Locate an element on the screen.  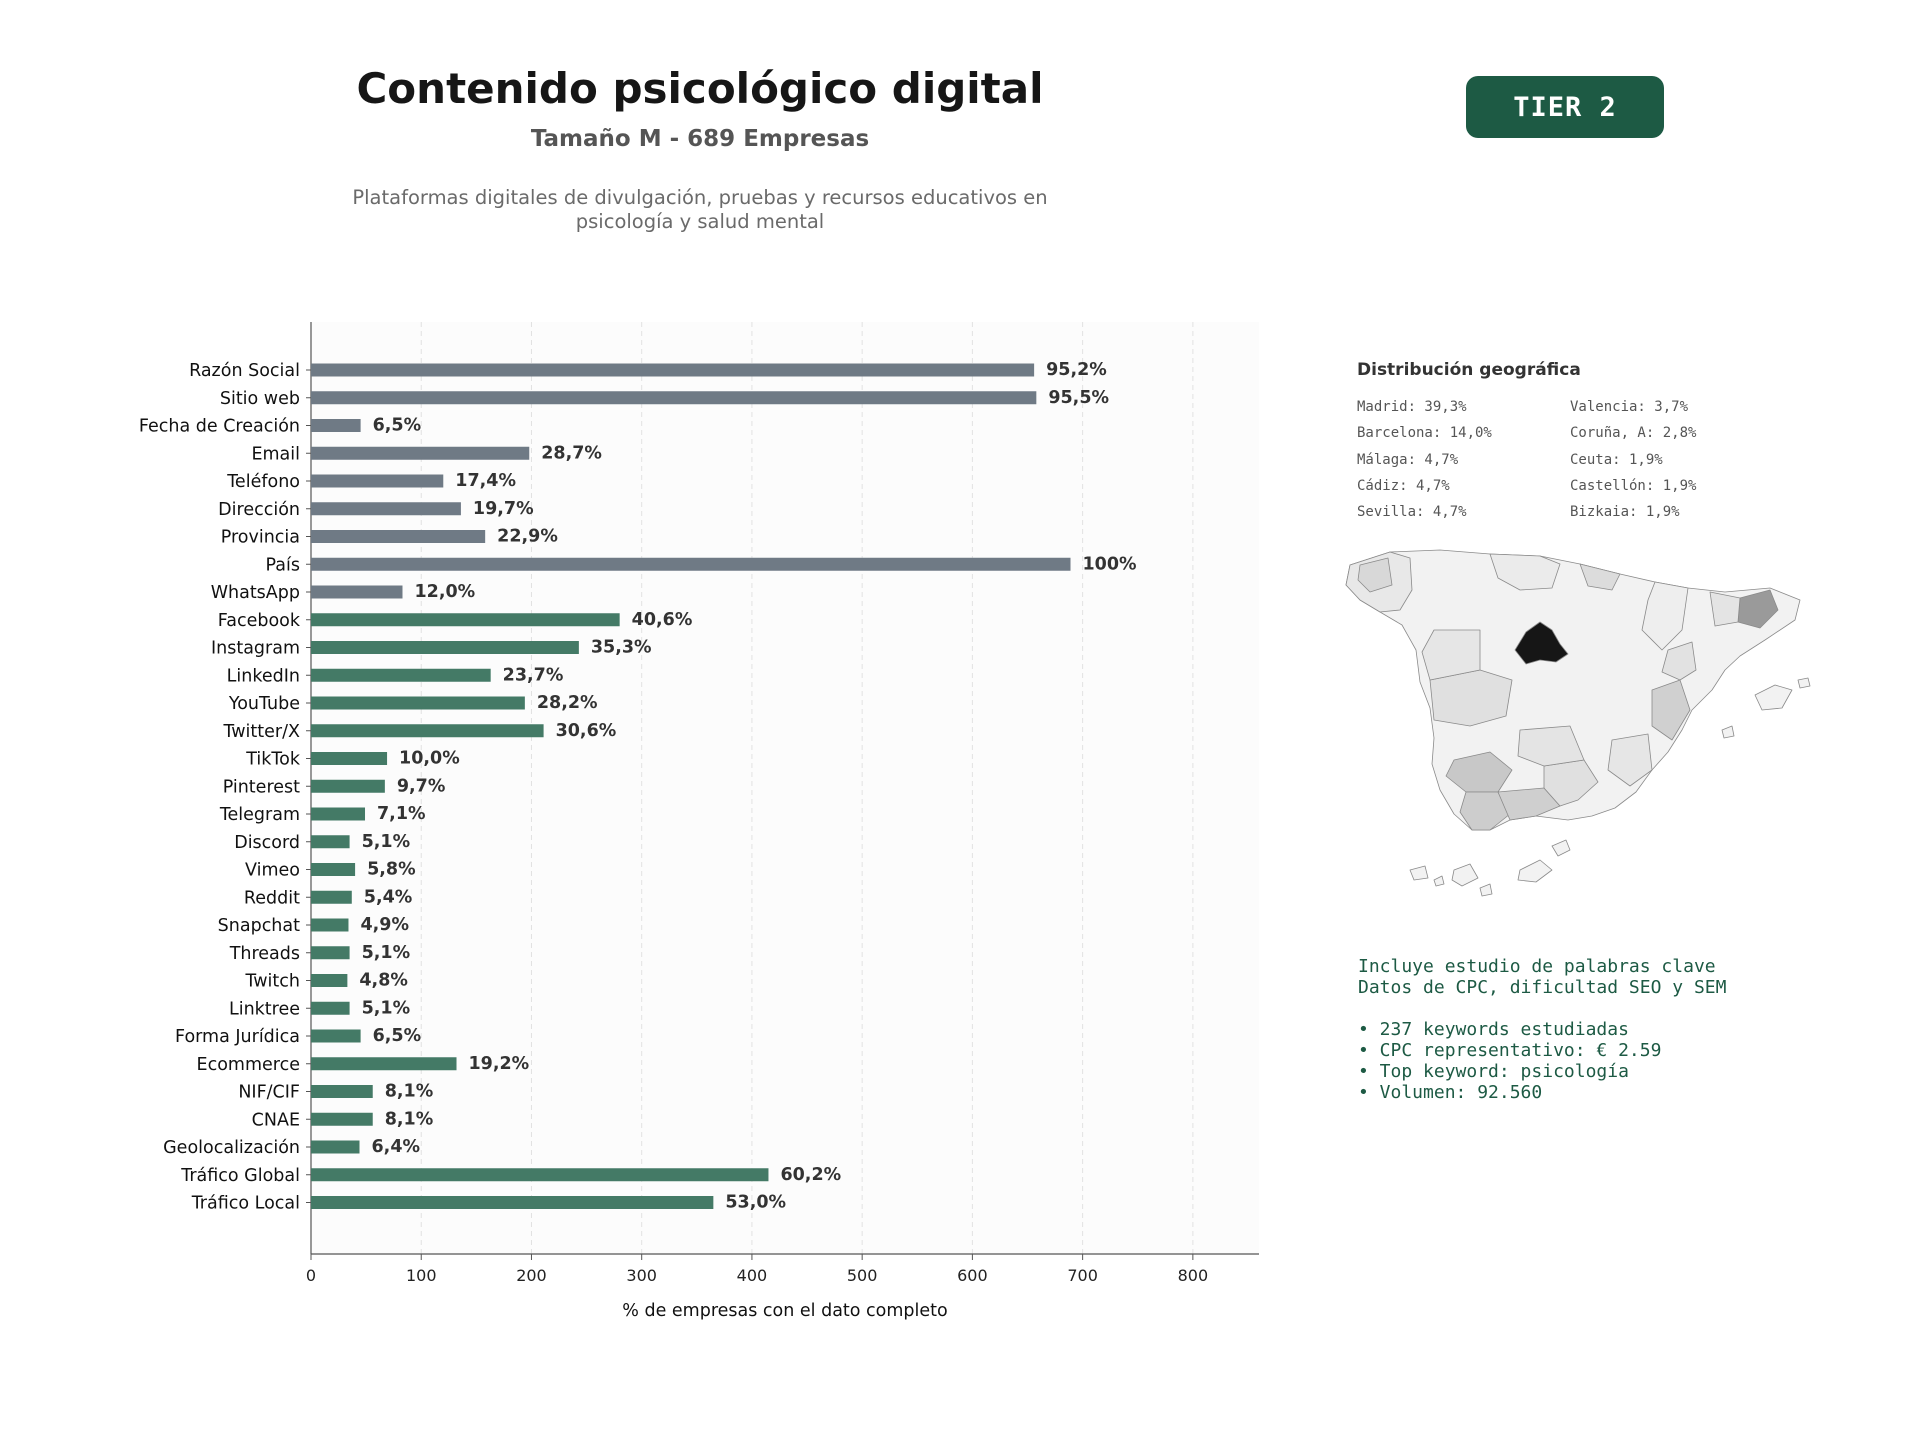
category-label: Provincia is located at coordinates (260, 538).